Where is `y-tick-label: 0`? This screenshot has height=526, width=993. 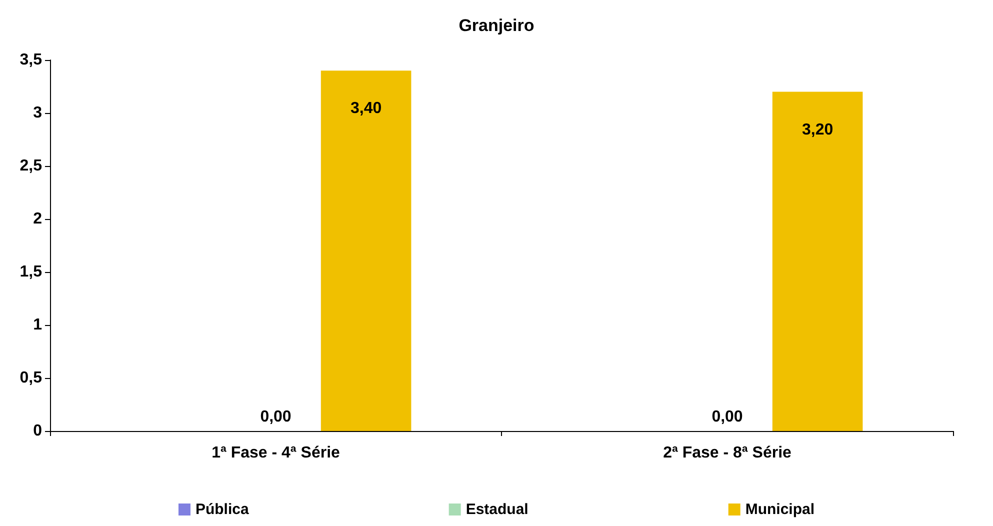 y-tick-label: 0 is located at coordinates (37, 431).